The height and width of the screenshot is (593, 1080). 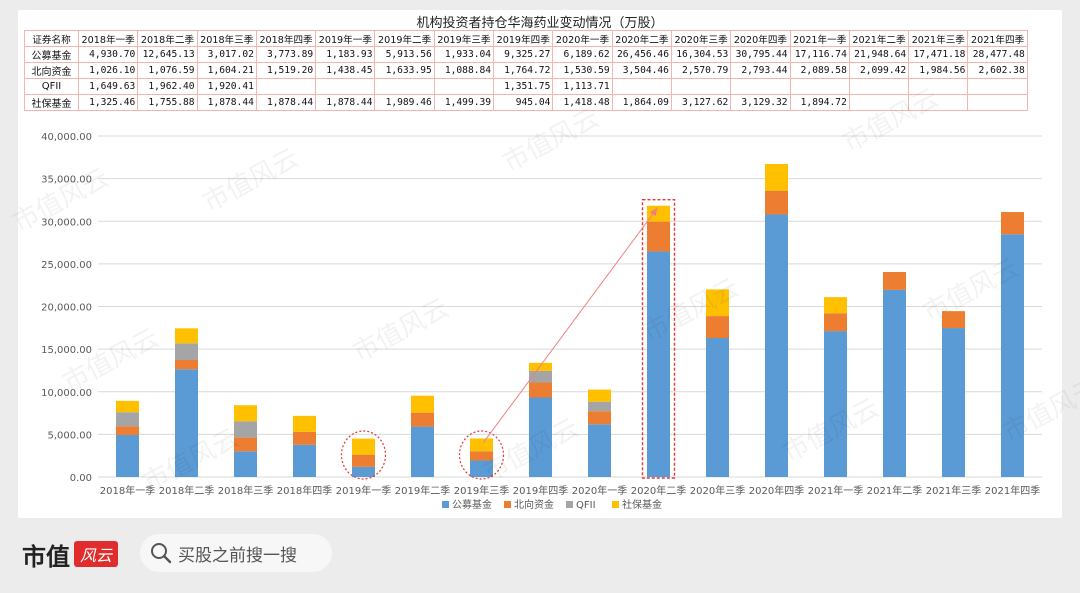 What do you see at coordinates (717, 490) in the screenshot?
I see `x-tick-label: 2020年三季` at bounding box center [717, 490].